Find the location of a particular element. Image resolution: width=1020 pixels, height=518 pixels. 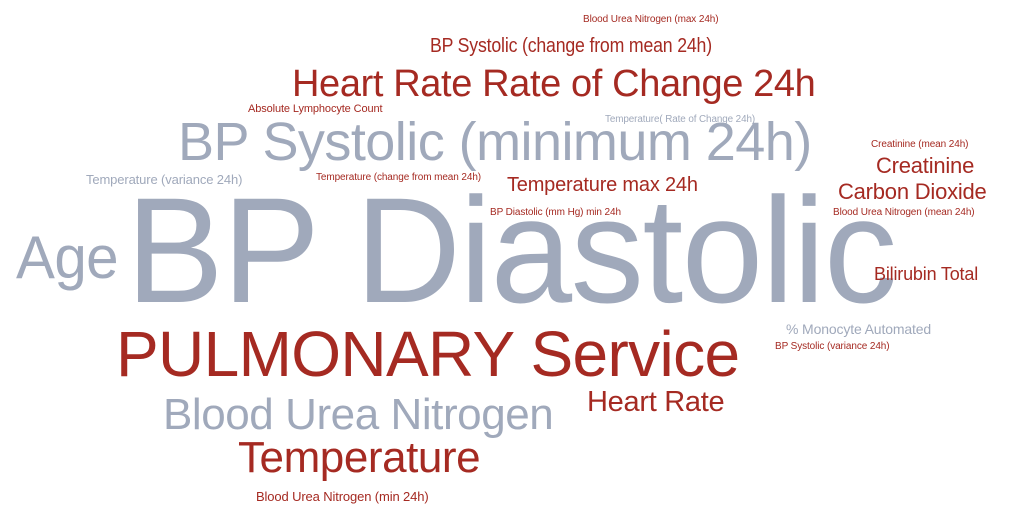

word-blood-urea-nitrogen: Blood Urea Nitrogen is located at coordinates (358, 414).